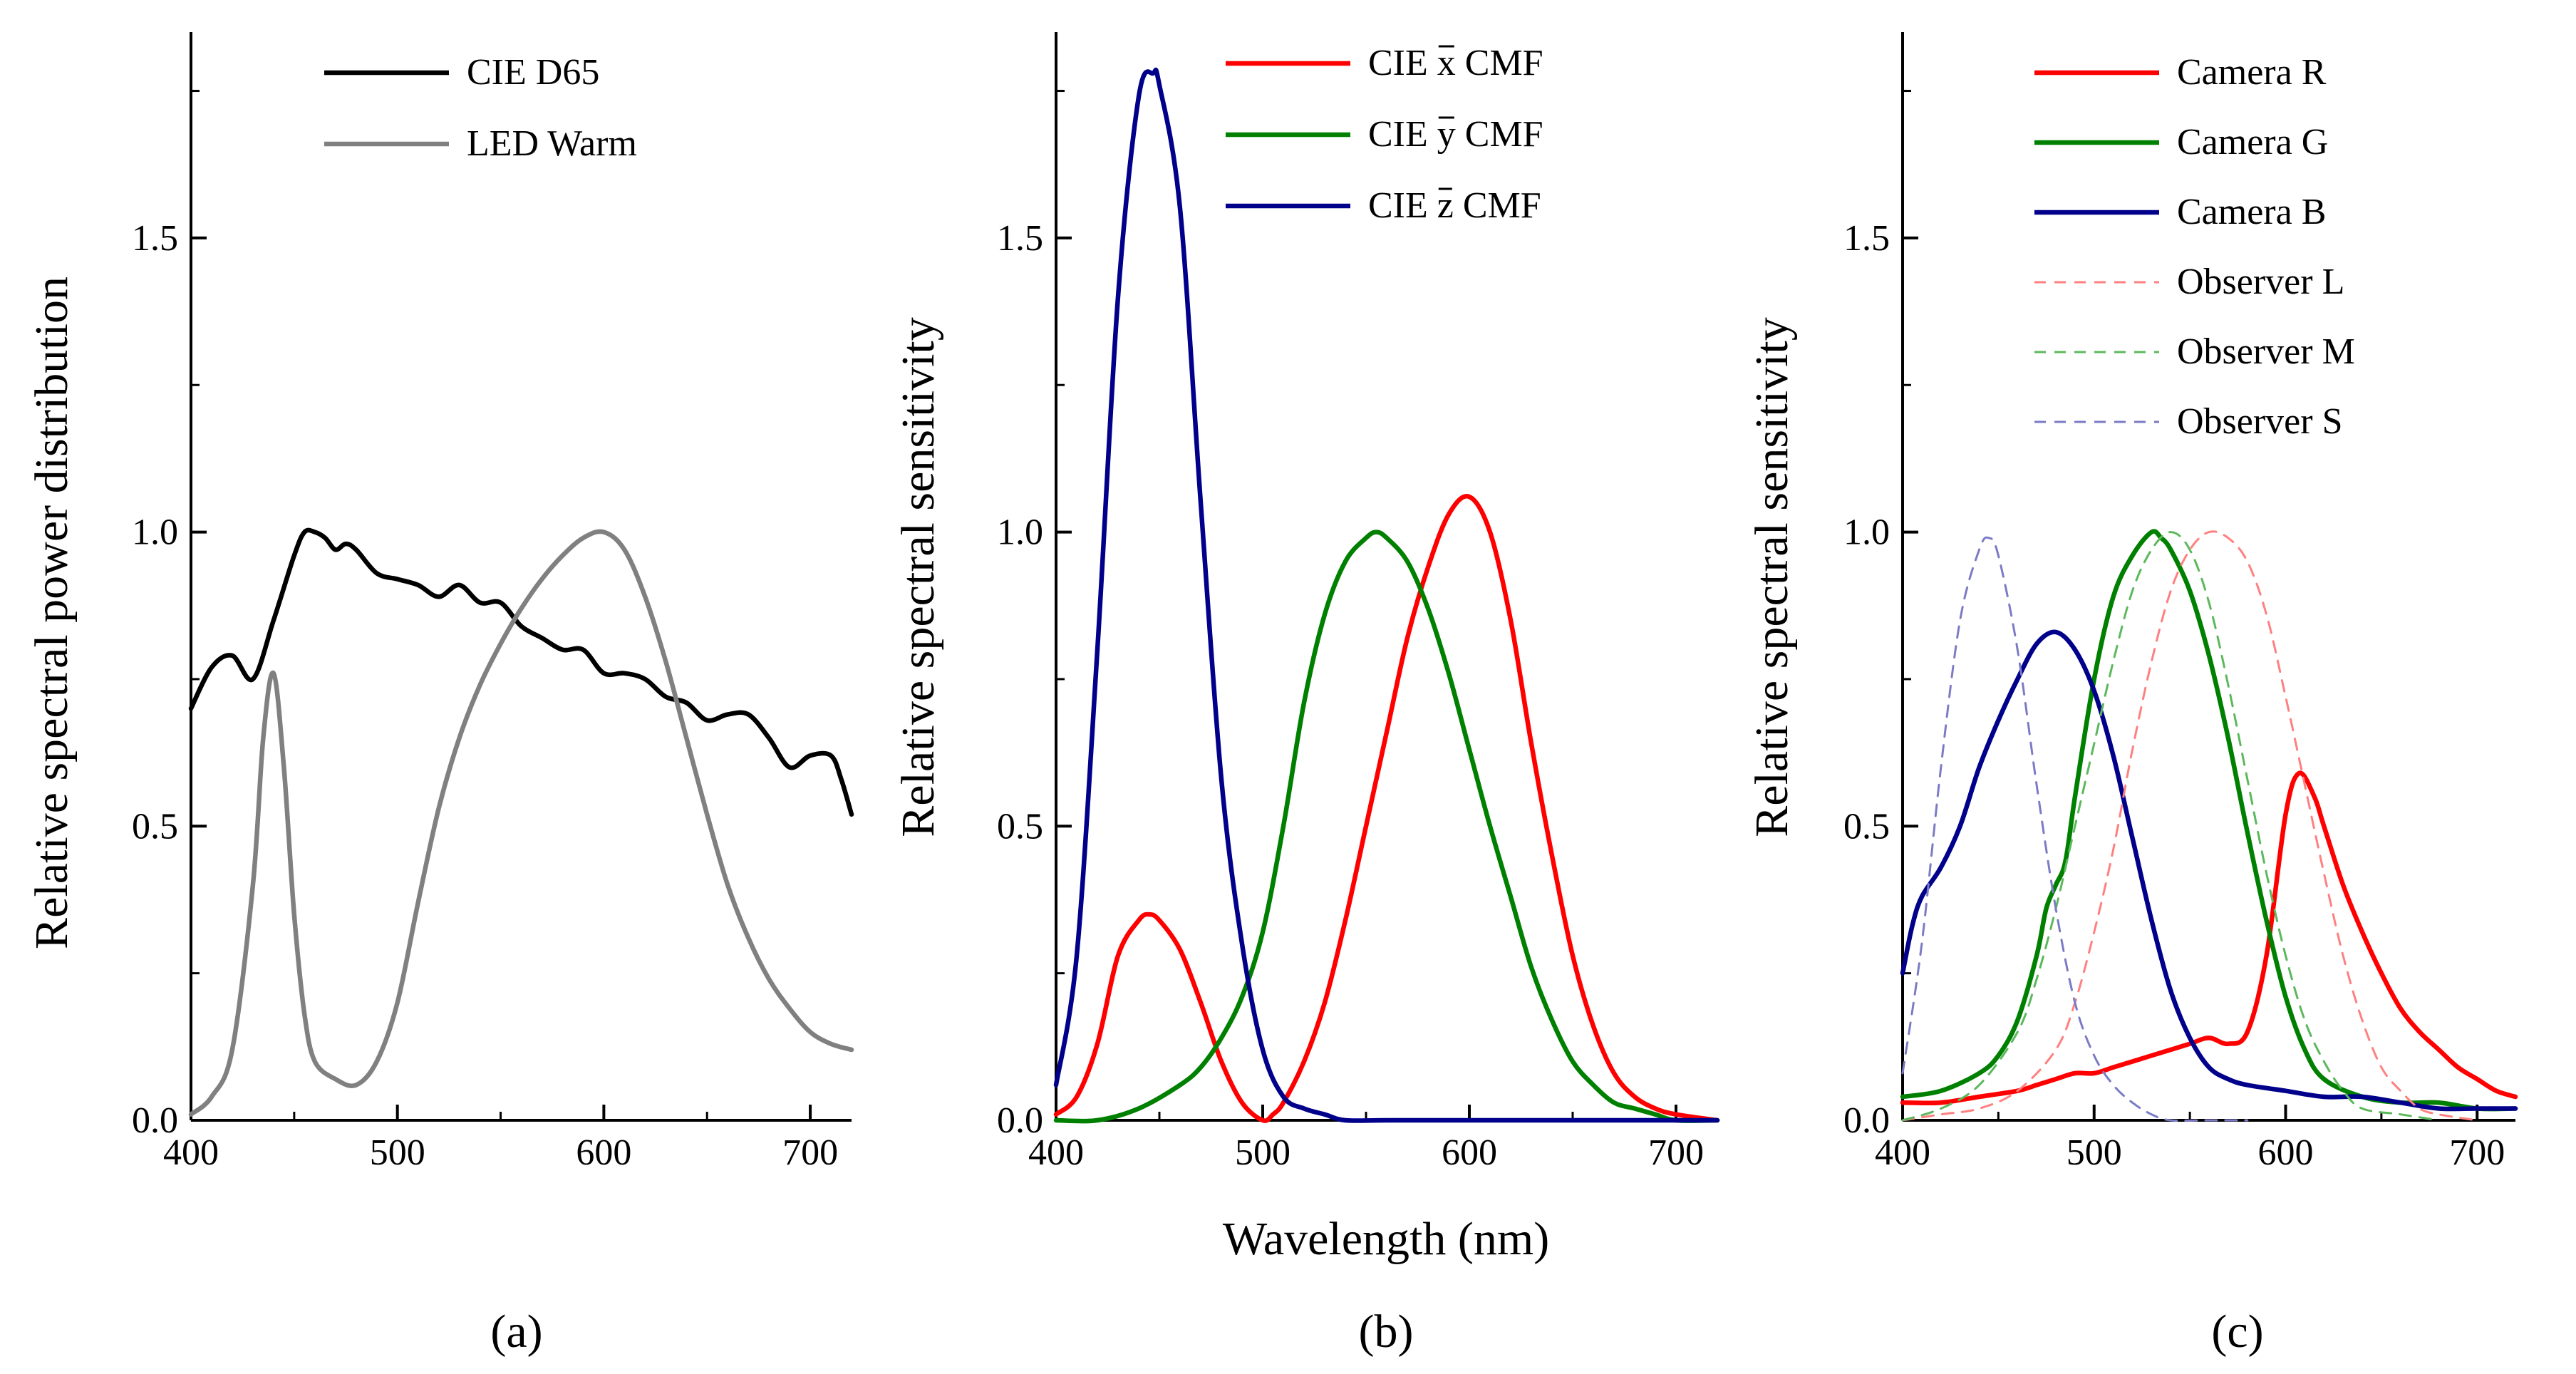  I want to click on legend-label: Camera B, so click(2251, 212).